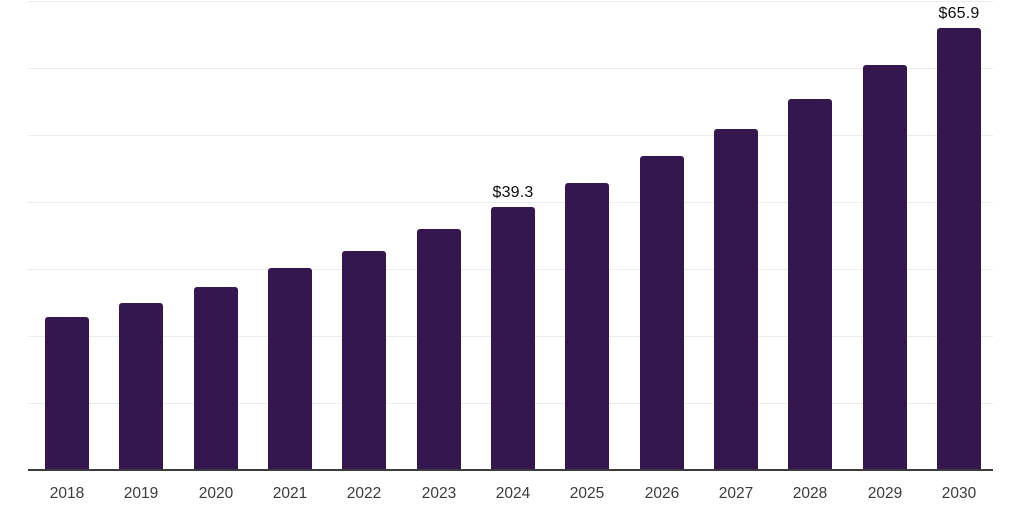  I want to click on x-tick-2021: 2021, so click(290, 493).